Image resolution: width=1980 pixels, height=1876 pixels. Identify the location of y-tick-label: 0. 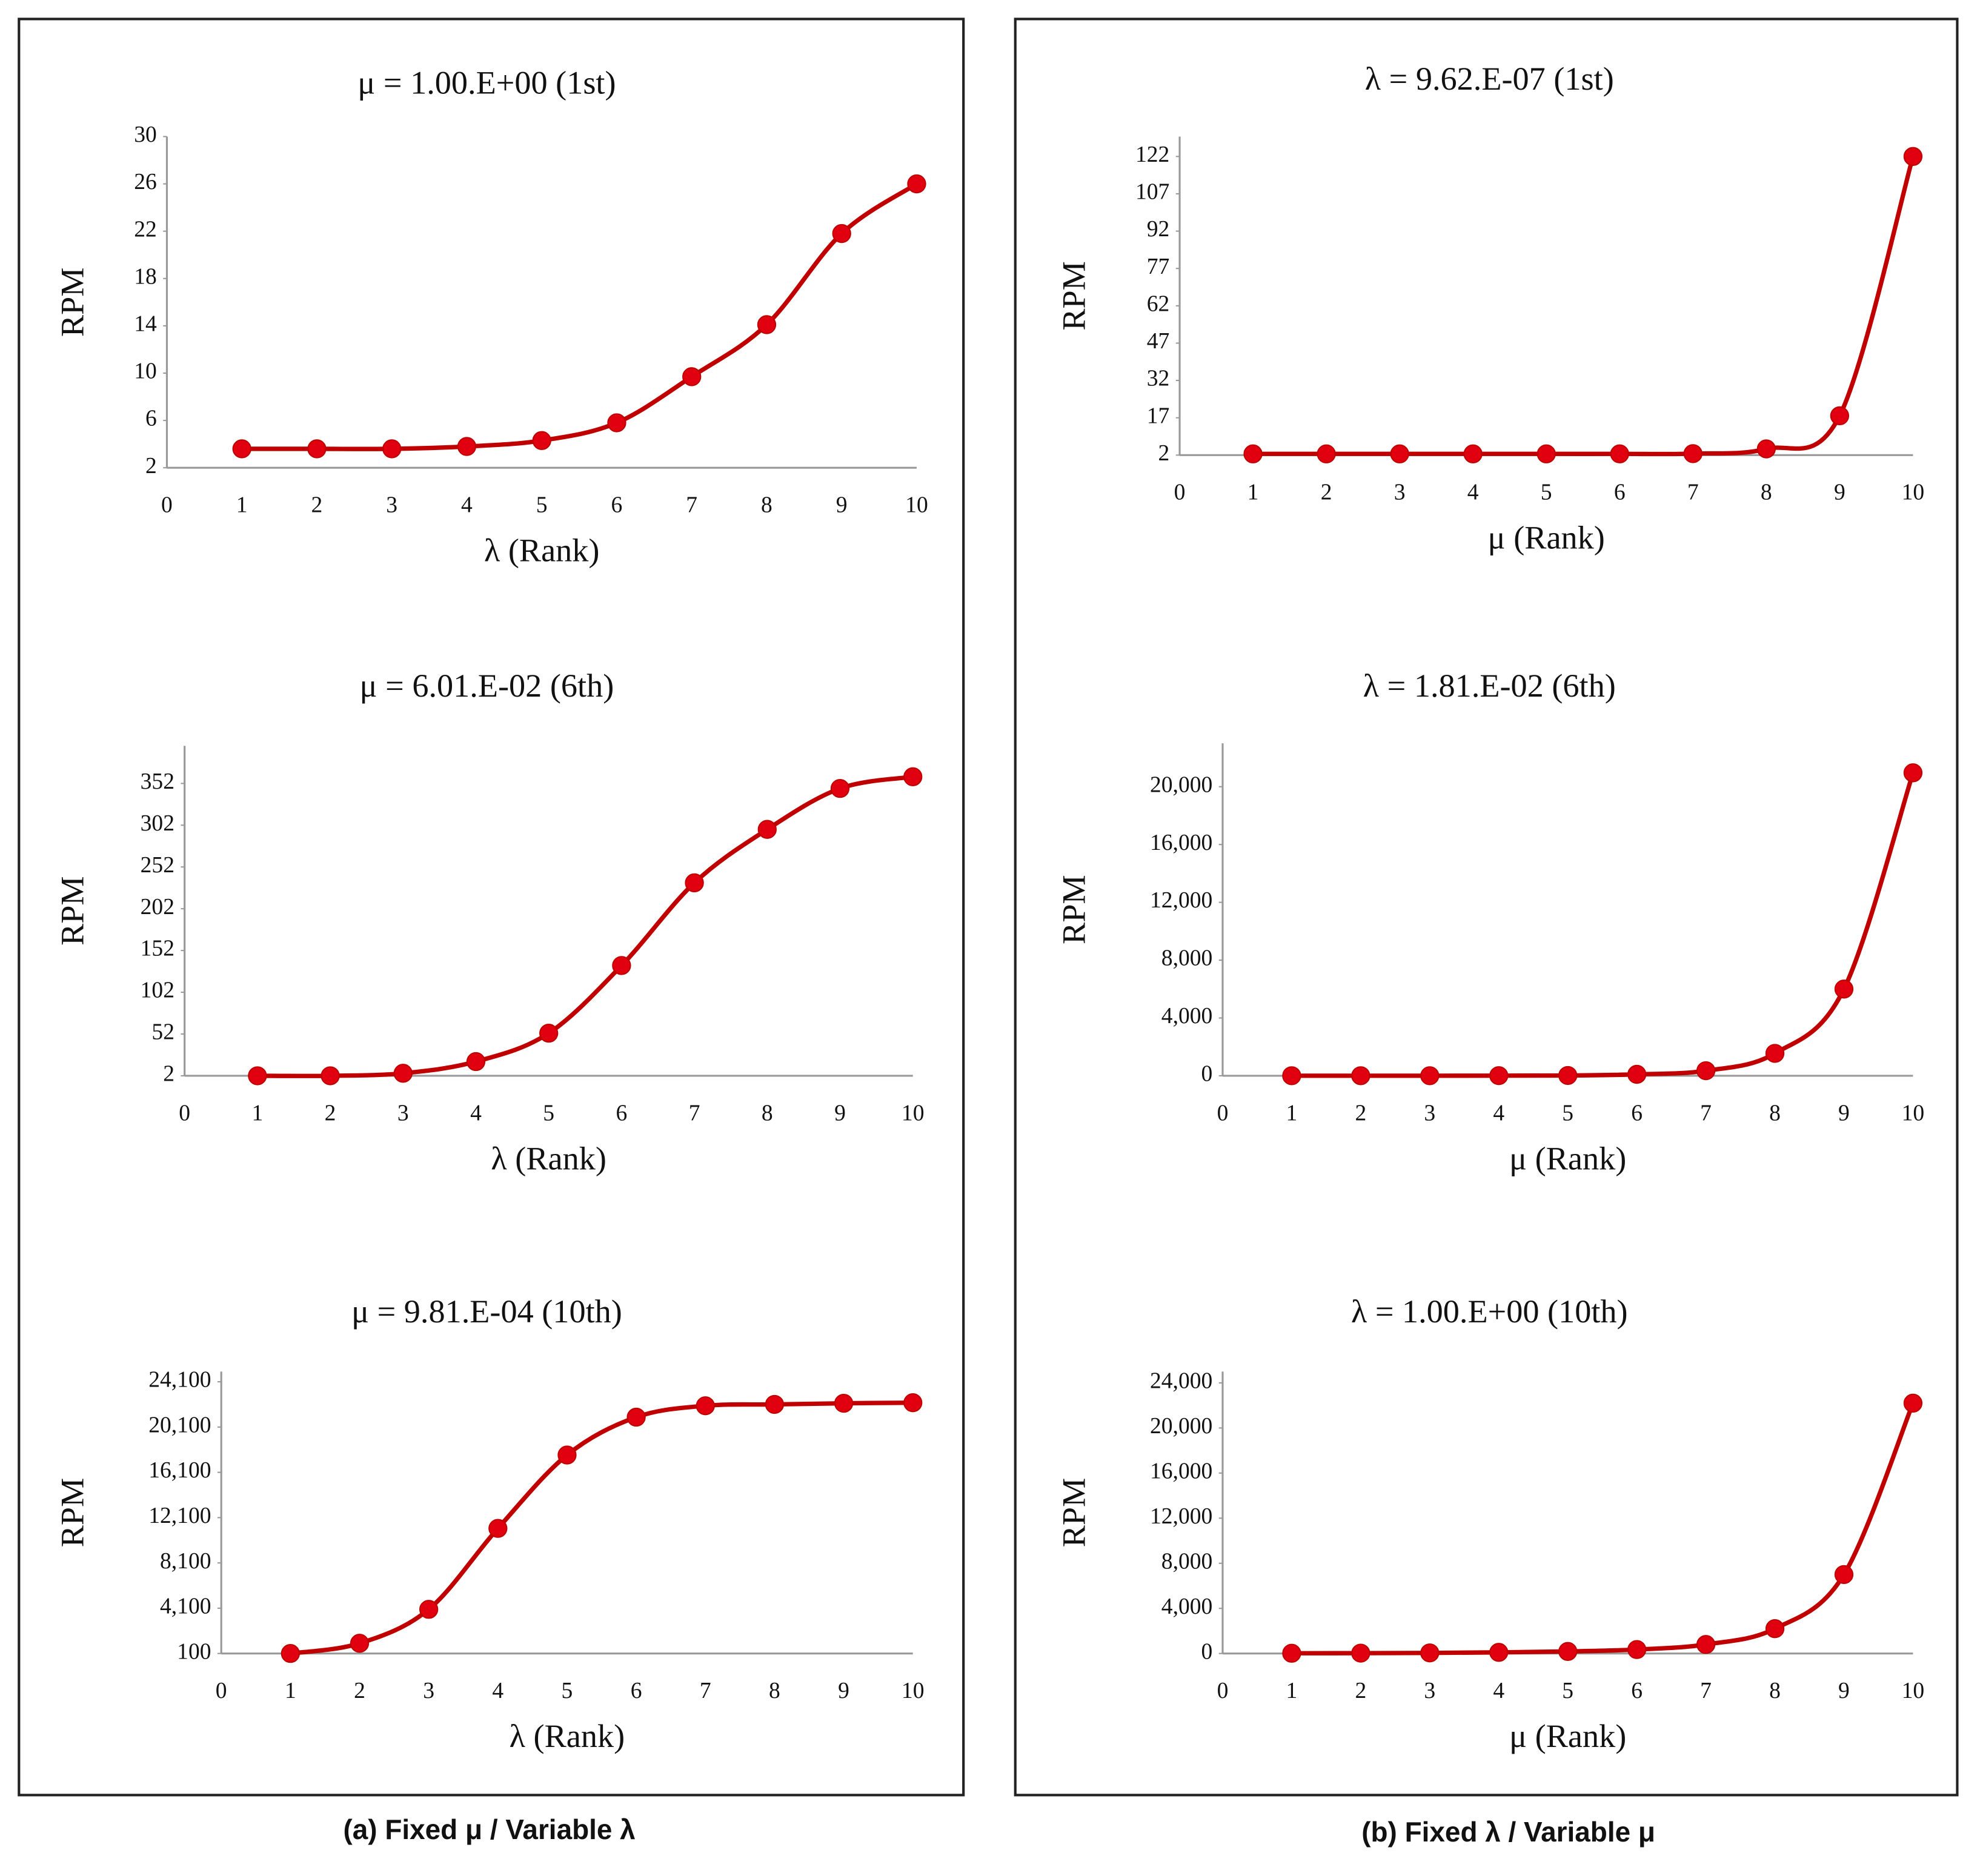
(1207, 1651).